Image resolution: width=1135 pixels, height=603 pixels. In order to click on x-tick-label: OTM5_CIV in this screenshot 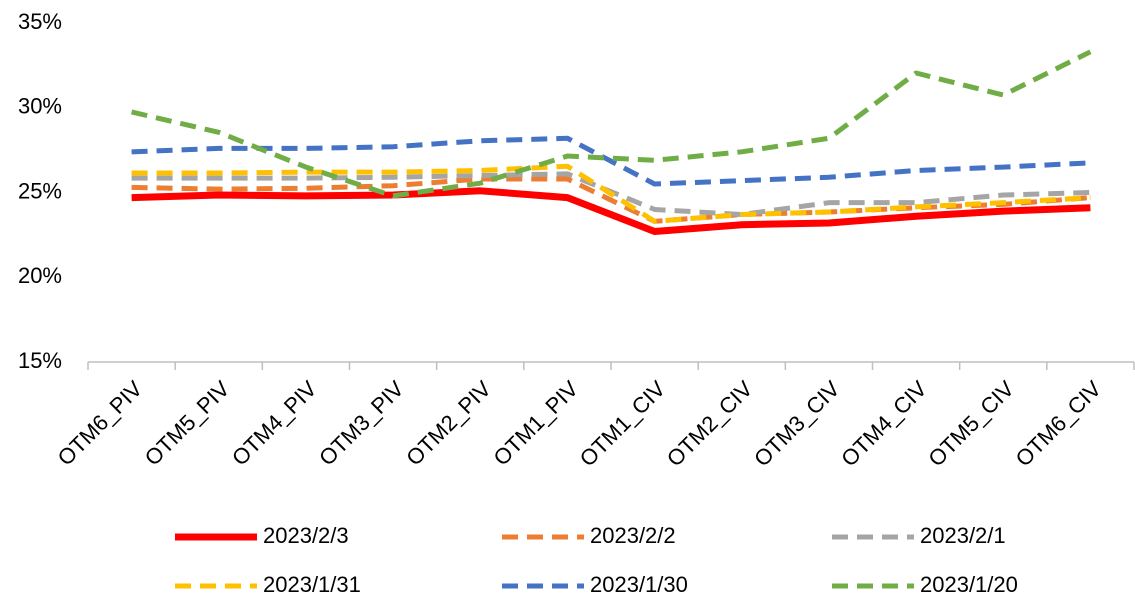, I will do `click(971, 424)`.